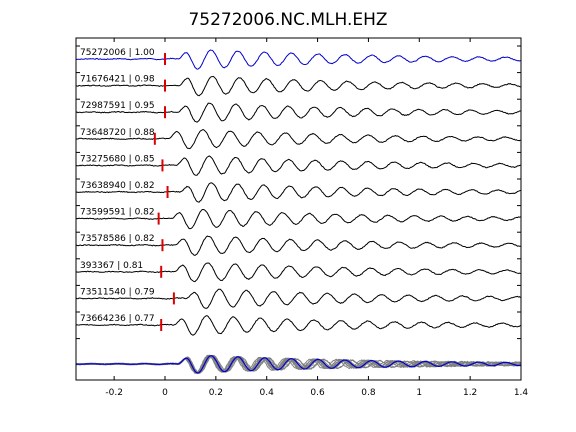 This screenshot has width=576, height=432. What do you see at coordinates (470, 393) in the screenshot?
I see `x-tick-label-8: 1.2` at bounding box center [470, 393].